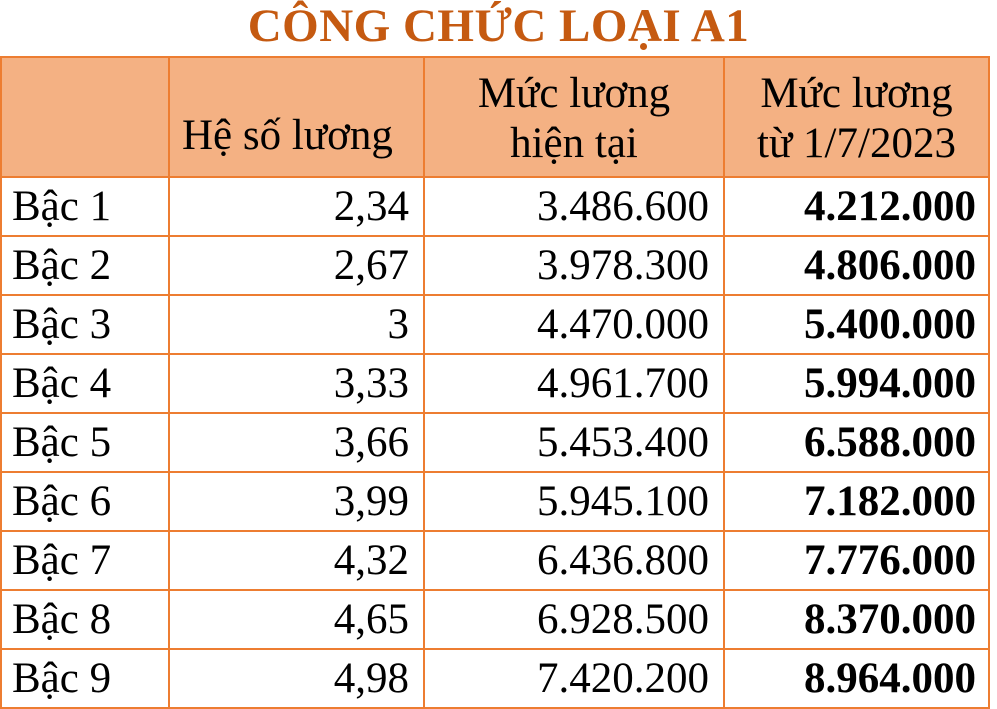 The height and width of the screenshot is (709, 997). I want to click on row-label: Bậc 8, so click(85, 619).